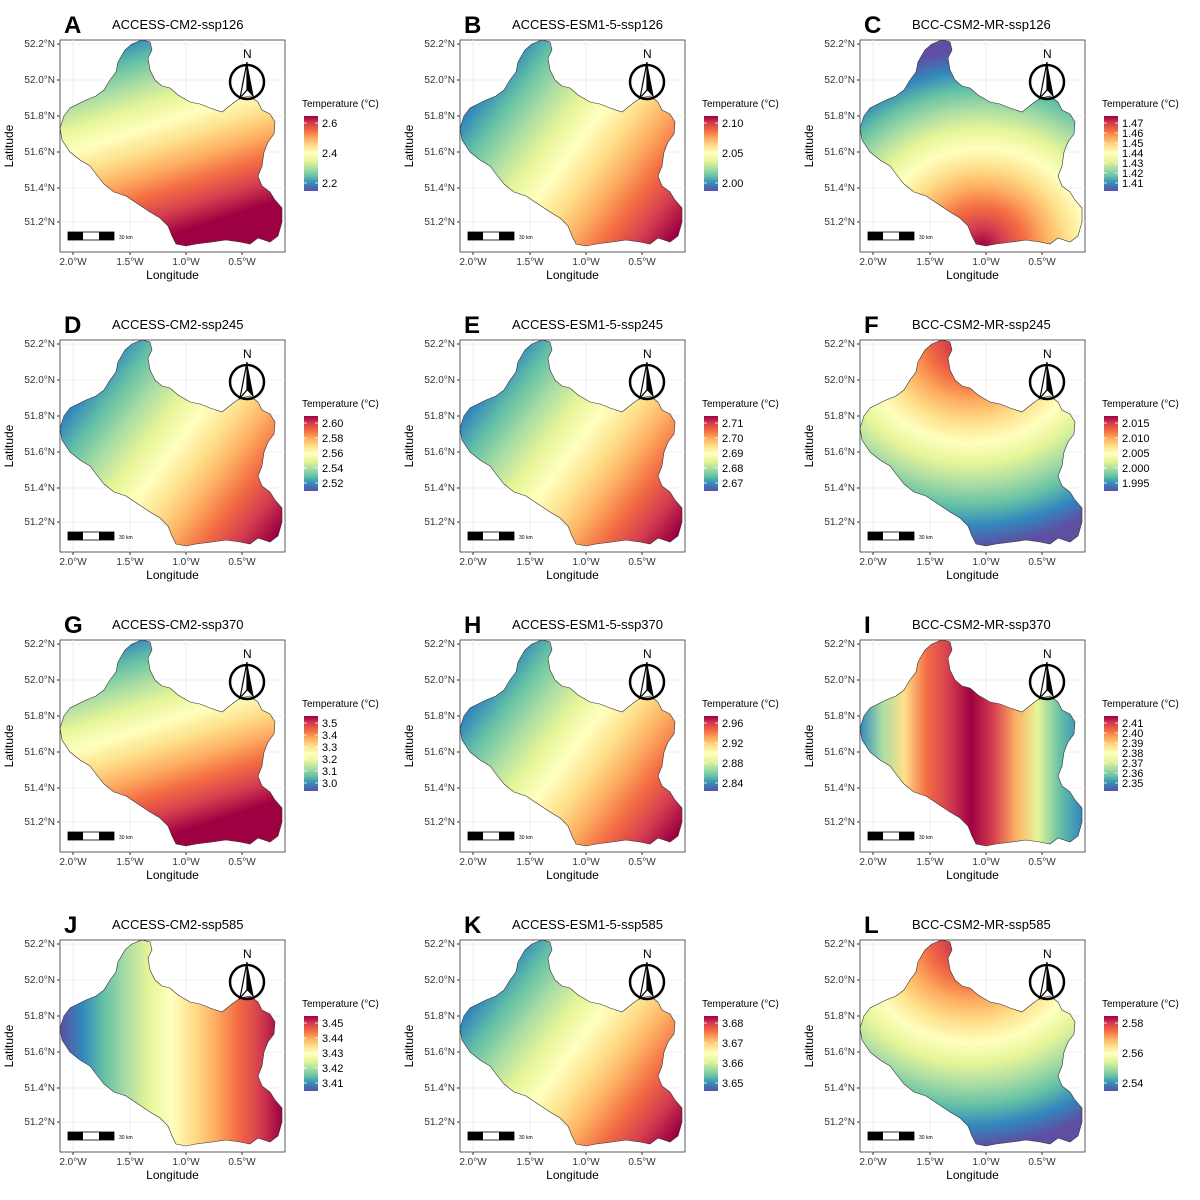 Image resolution: width=1200 pixels, height=1200 pixels. What do you see at coordinates (732, 1044) in the screenshot?
I see `legend-tick-label: 3.67` at bounding box center [732, 1044].